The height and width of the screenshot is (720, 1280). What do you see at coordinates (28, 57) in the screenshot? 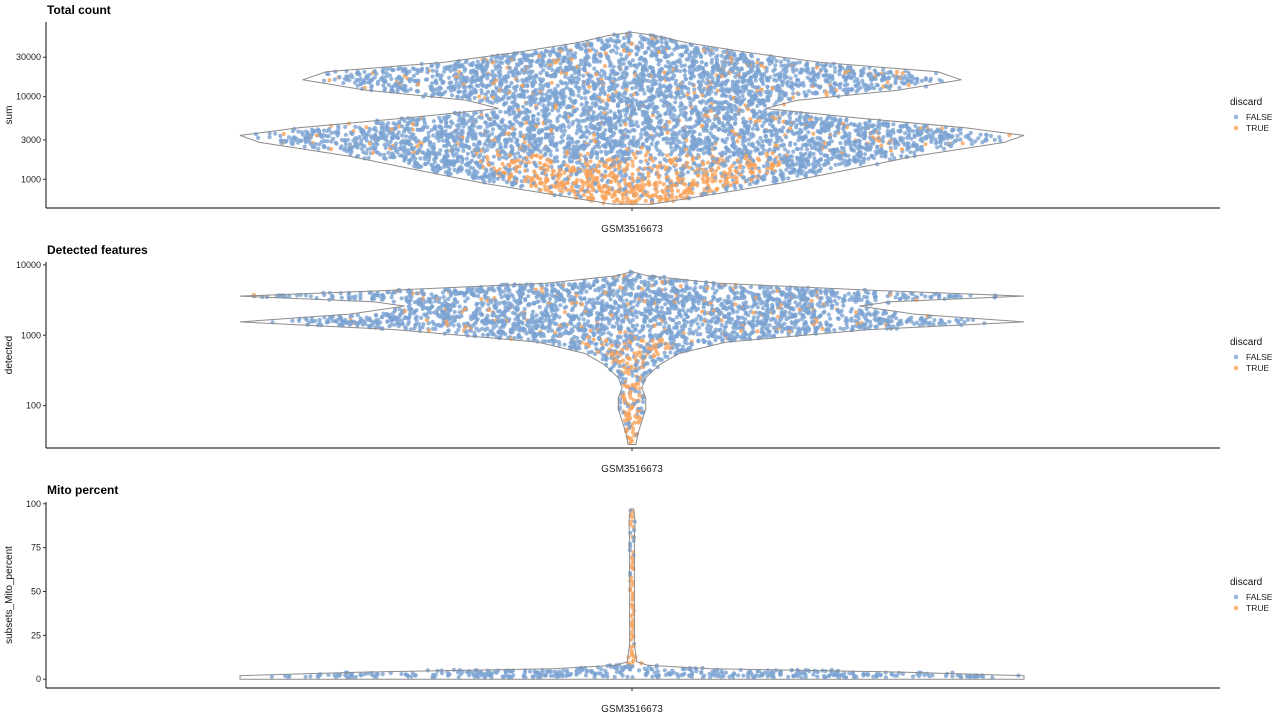
I see `y-tick-label: 30000` at bounding box center [28, 57].